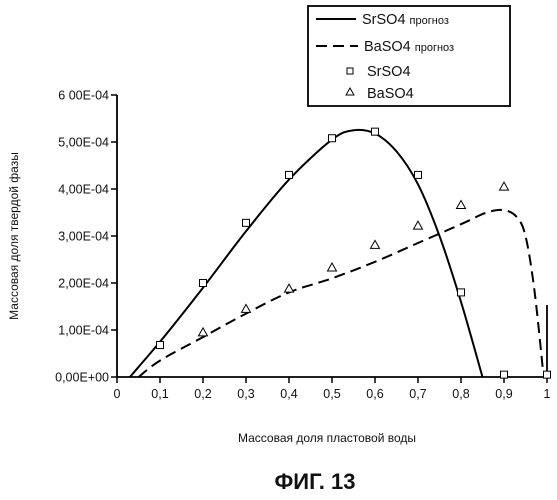 This screenshot has width=557, height=500. Describe the element at coordinates (288, 394) in the screenshot. I see `x-tick-label: 0,4` at that location.